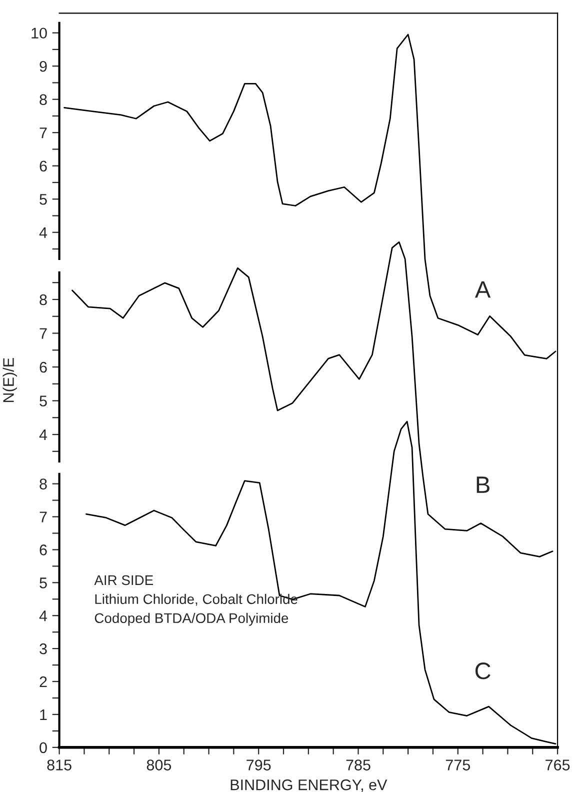 This screenshot has width=578, height=792. Describe the element at coordinates (43, 66) in the screenshot. I see `y-tick-label: 9` at that location.